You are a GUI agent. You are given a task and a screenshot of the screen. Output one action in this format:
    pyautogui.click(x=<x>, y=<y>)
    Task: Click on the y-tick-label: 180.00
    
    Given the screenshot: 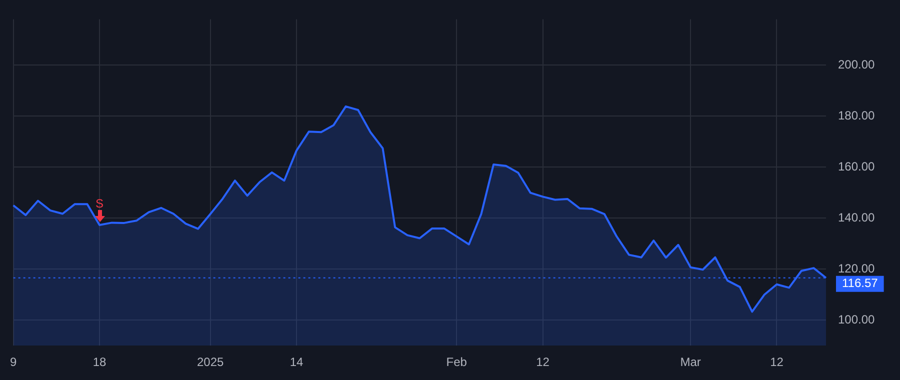 What is the action you would take?
    pyautogui.click(x=857, y=115)
    